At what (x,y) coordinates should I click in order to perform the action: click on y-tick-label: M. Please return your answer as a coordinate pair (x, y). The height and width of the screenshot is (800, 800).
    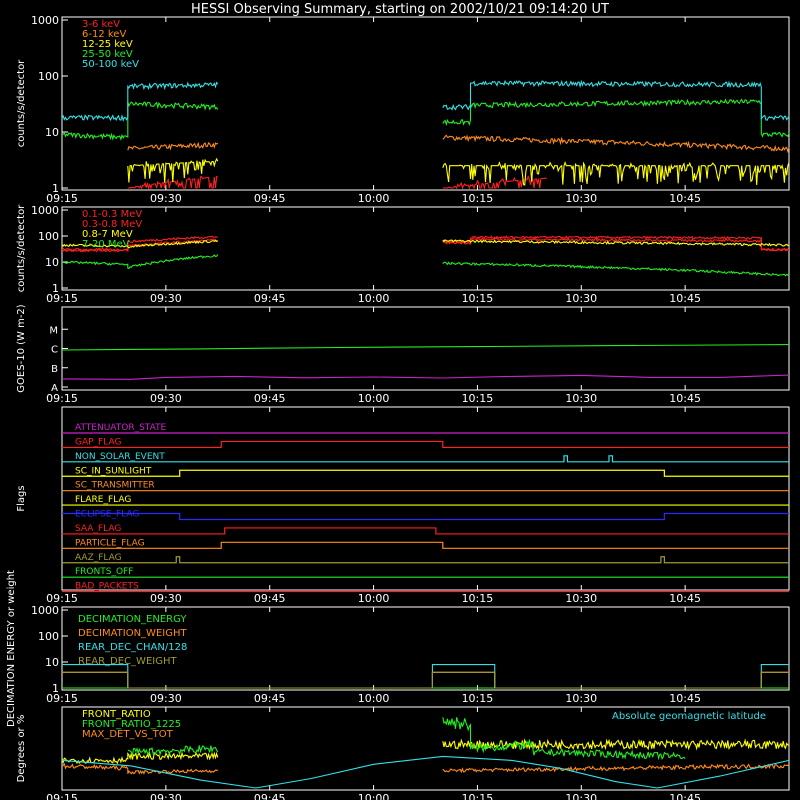
    Looking at the image, I should click on (53, 330).